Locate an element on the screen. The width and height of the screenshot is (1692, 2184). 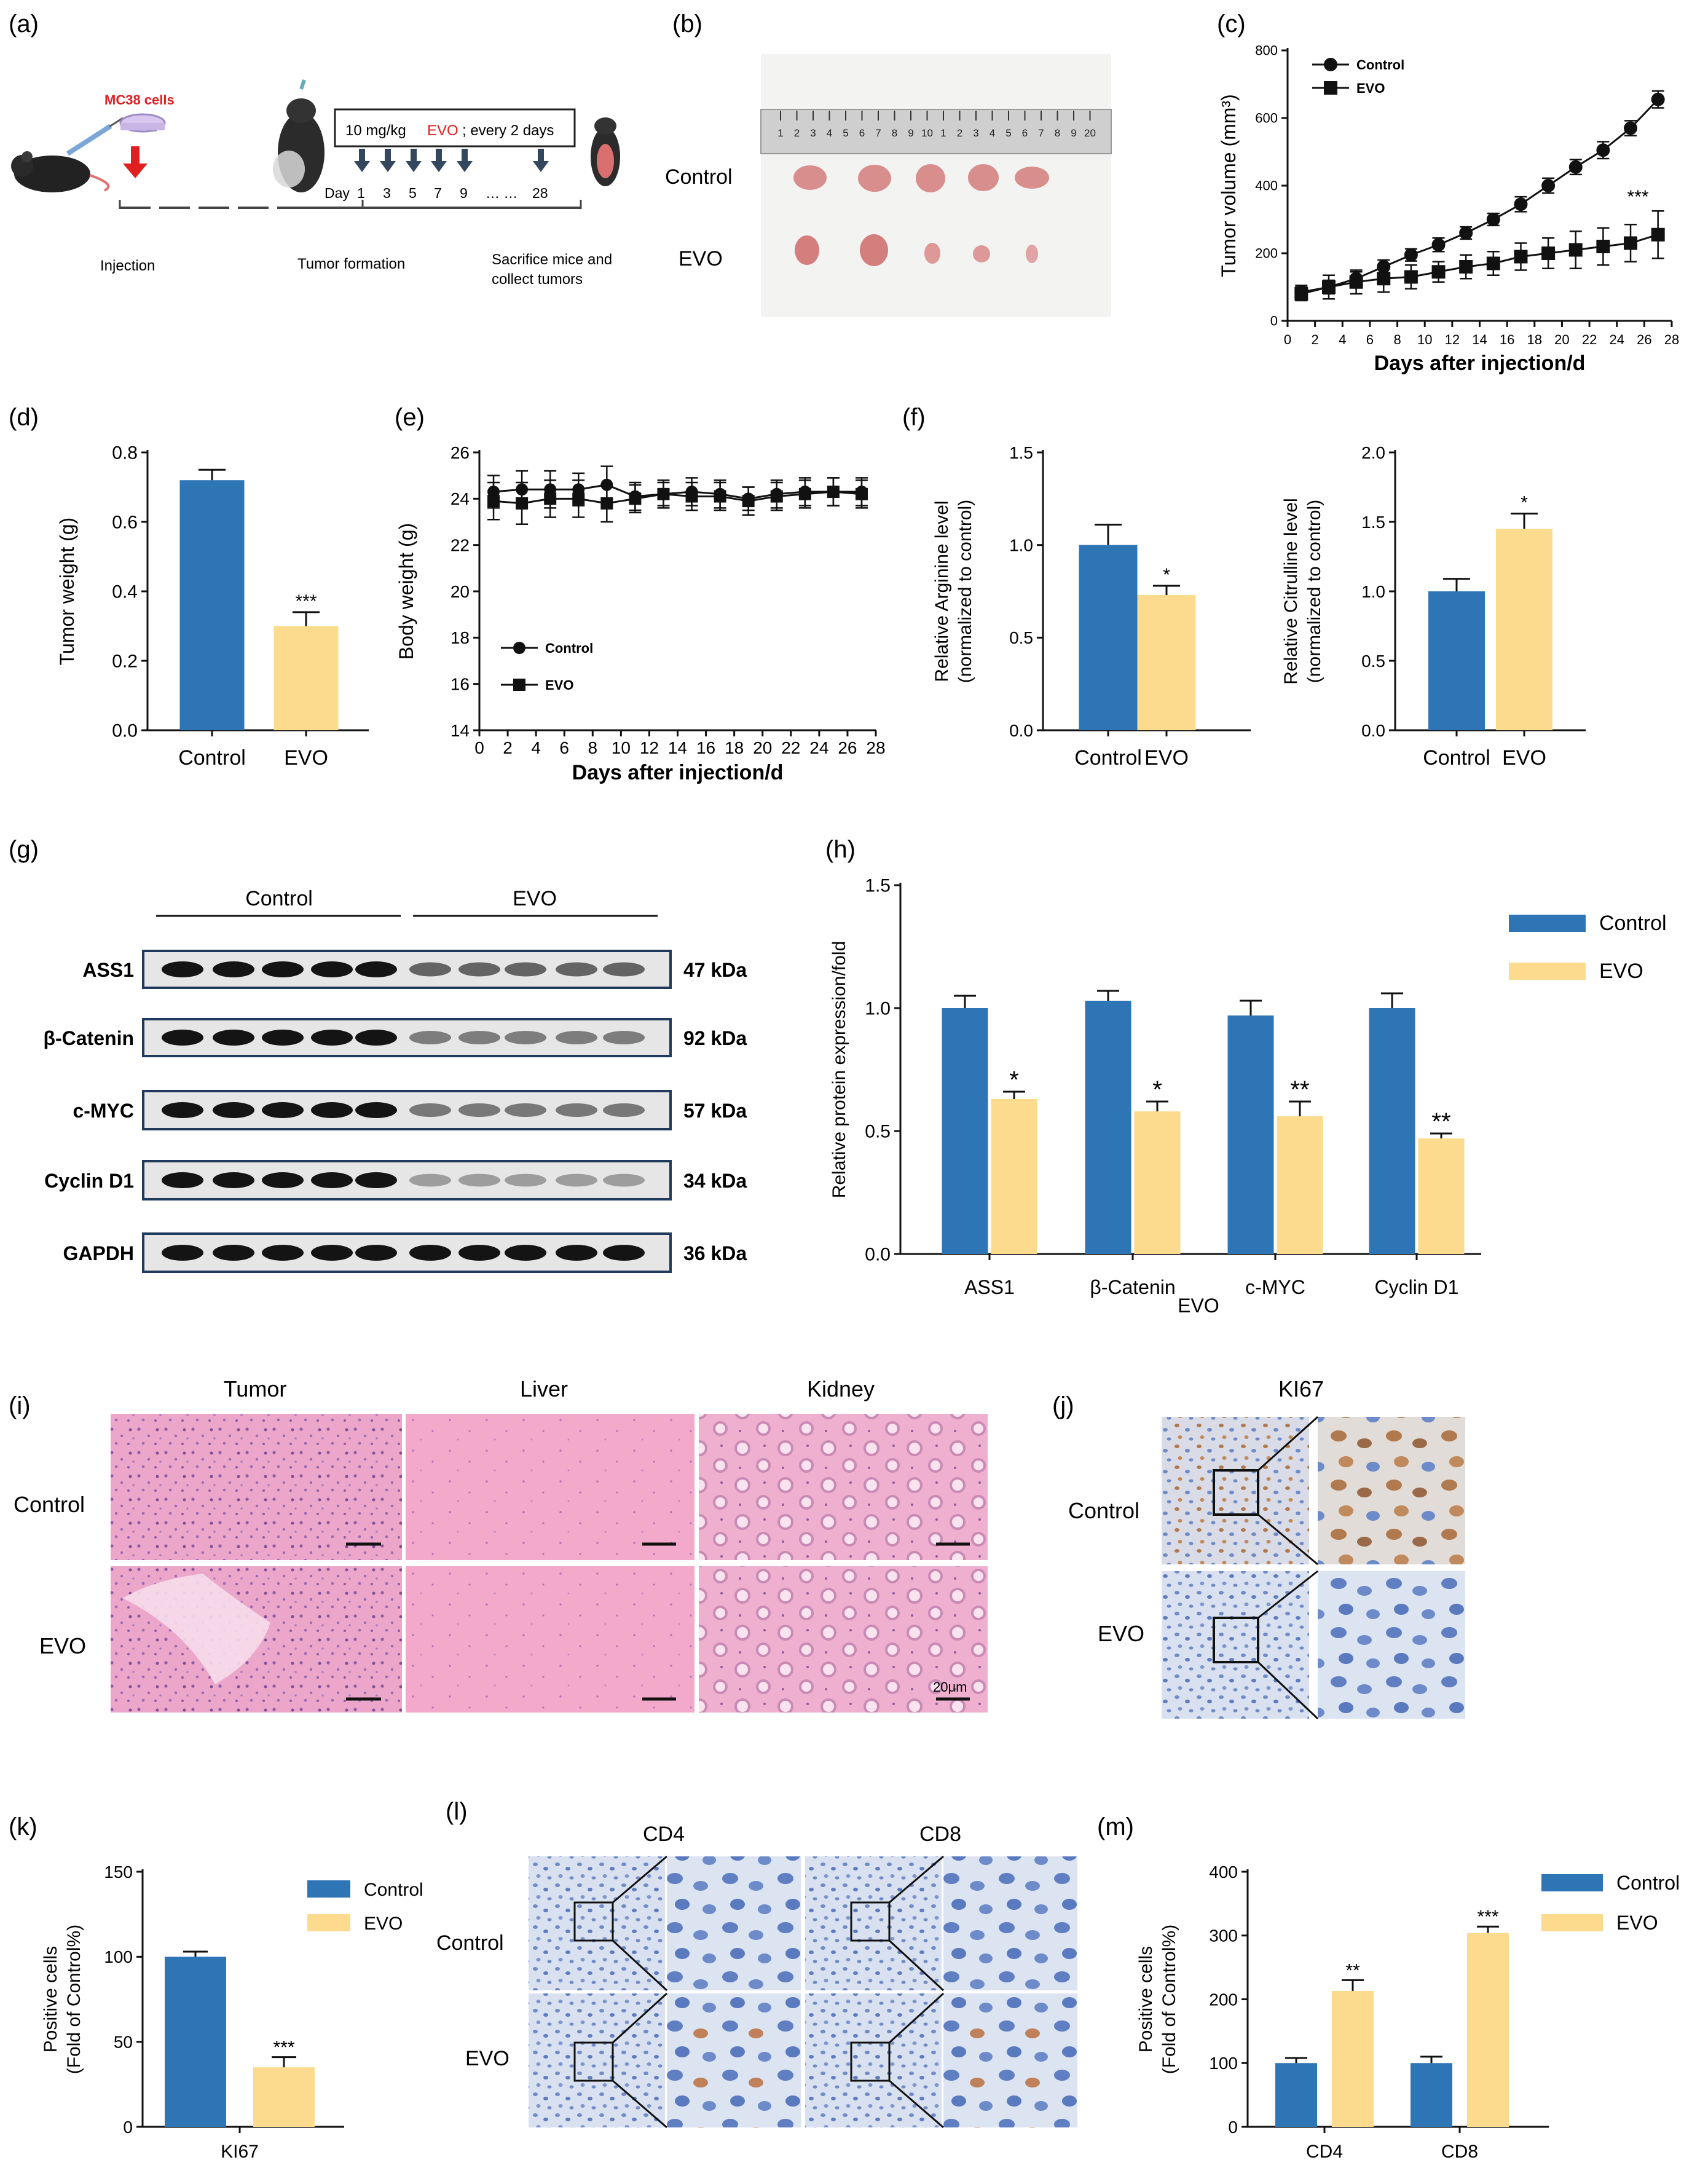
y-tick-label: 0 is located at coordinates (1274, 321).